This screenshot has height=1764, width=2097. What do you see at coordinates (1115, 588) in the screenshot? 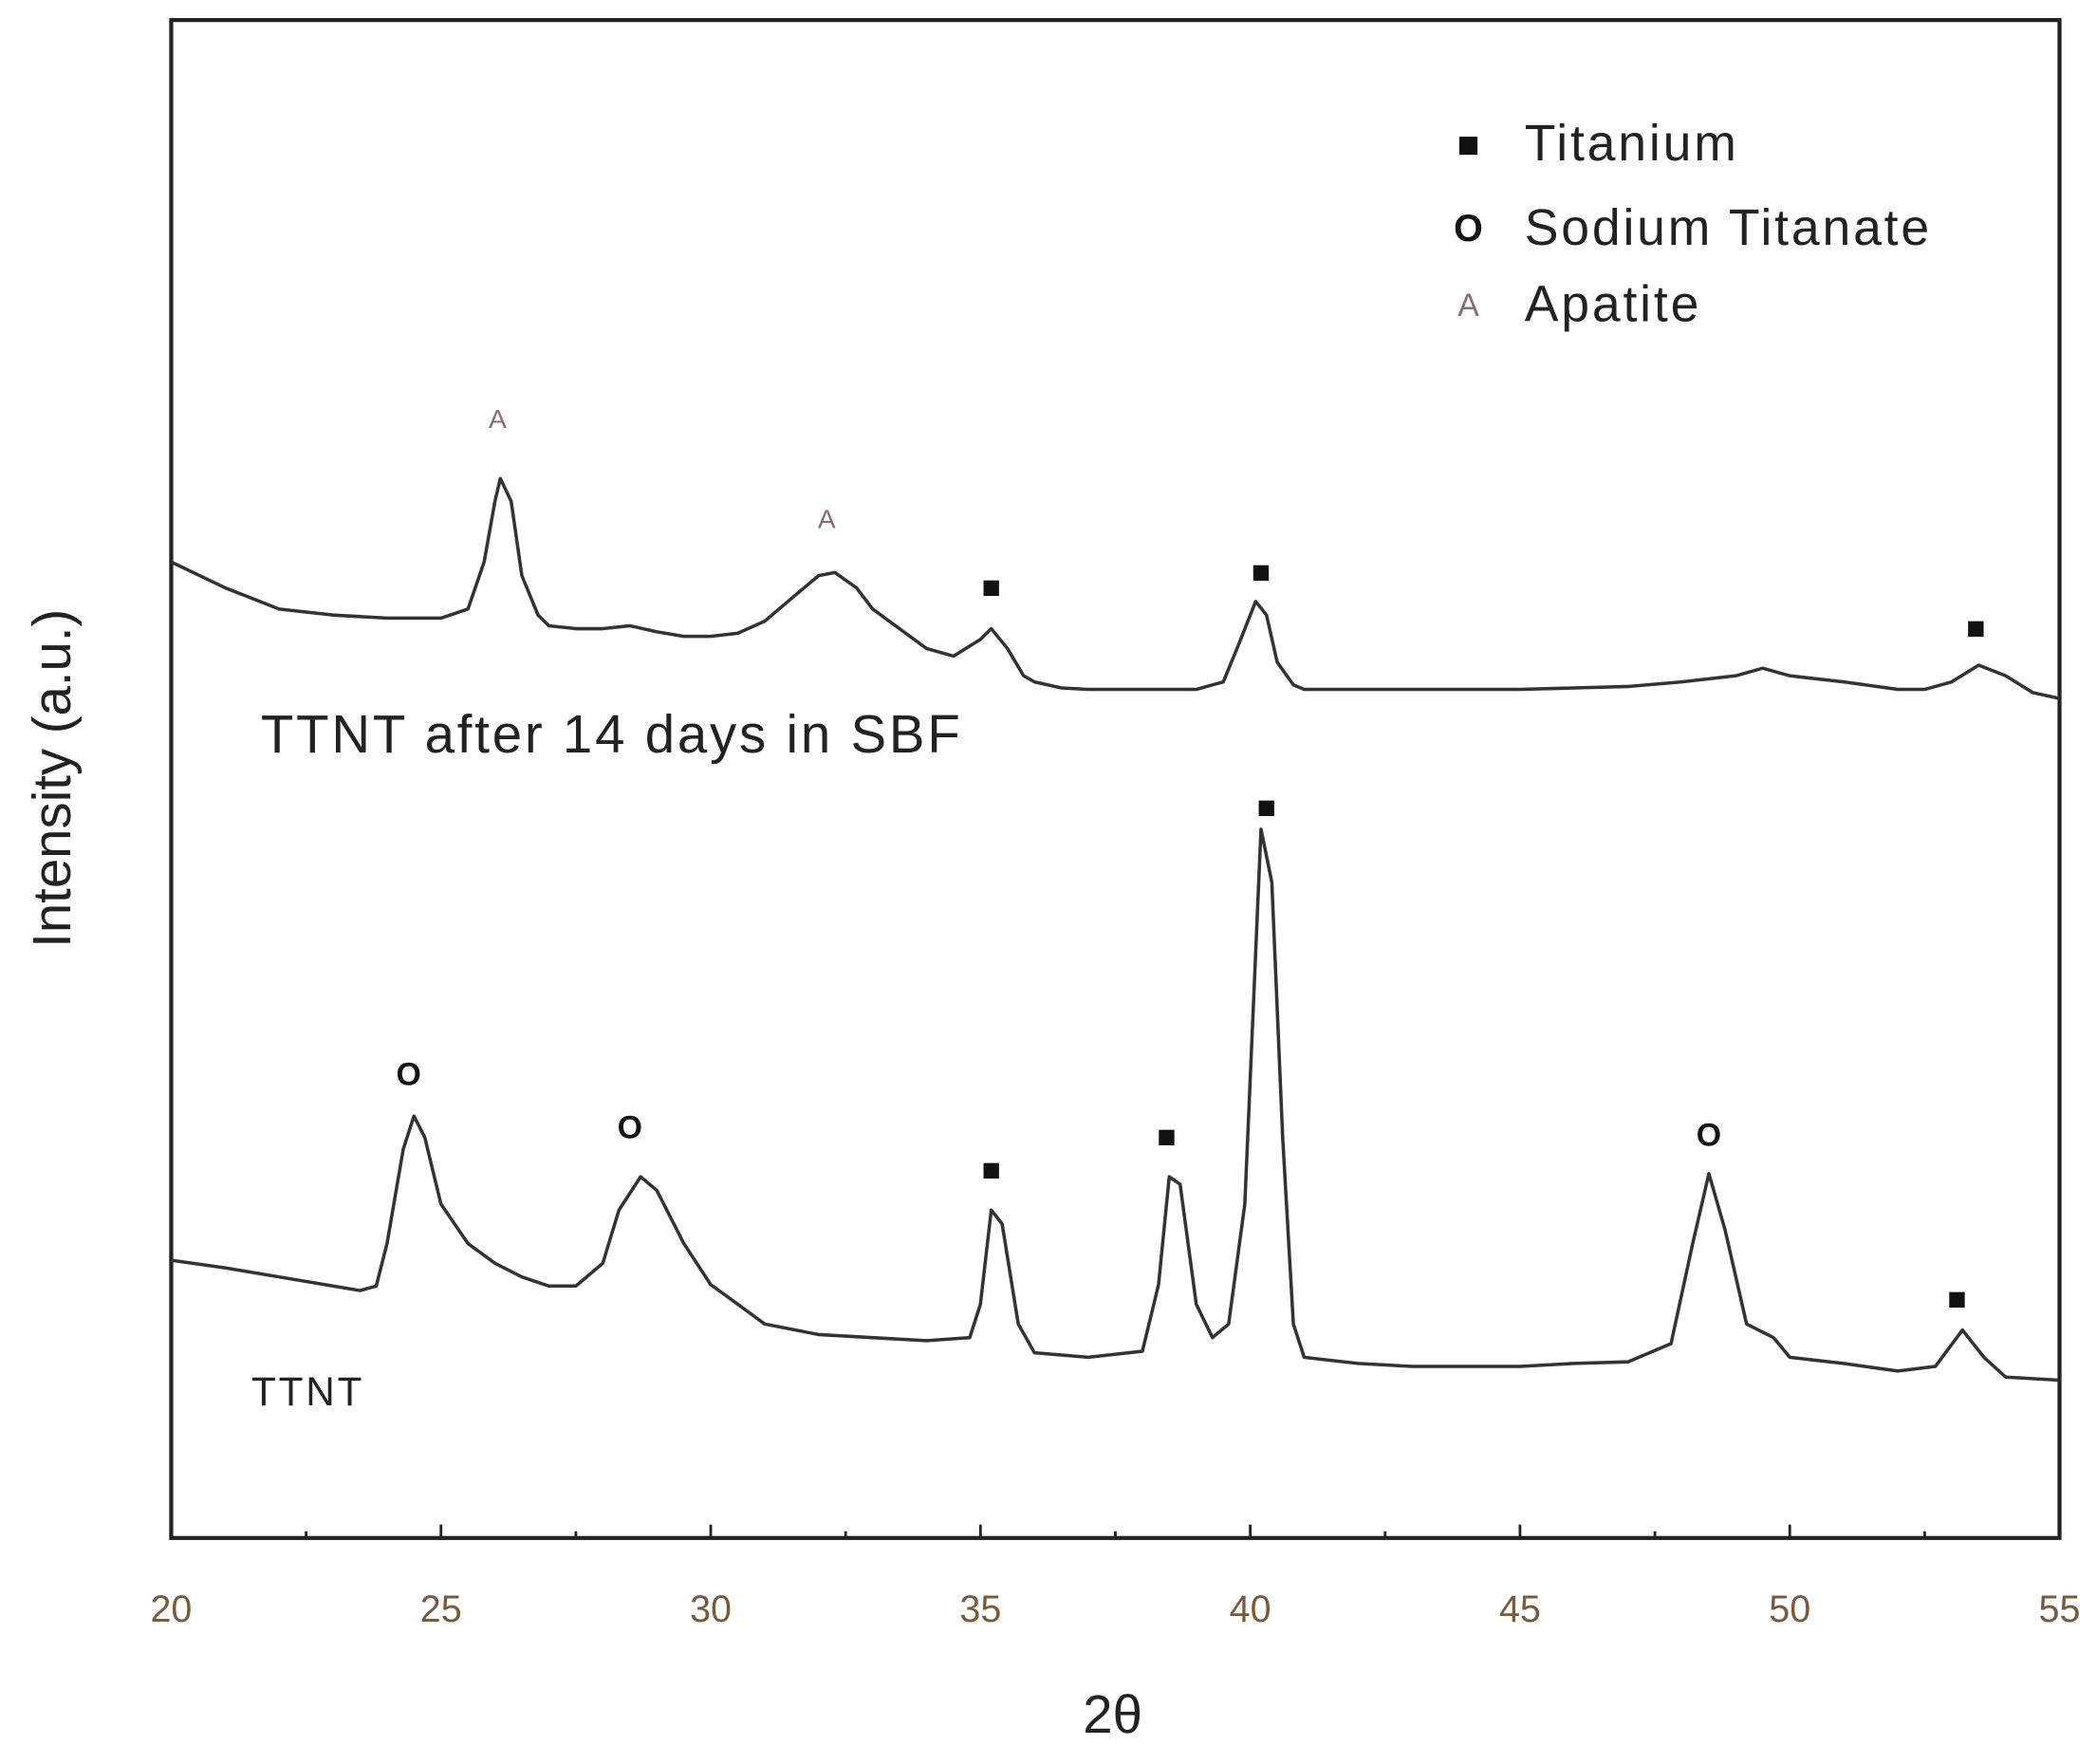
I see `series-line` at bounding box center [1115, 588].